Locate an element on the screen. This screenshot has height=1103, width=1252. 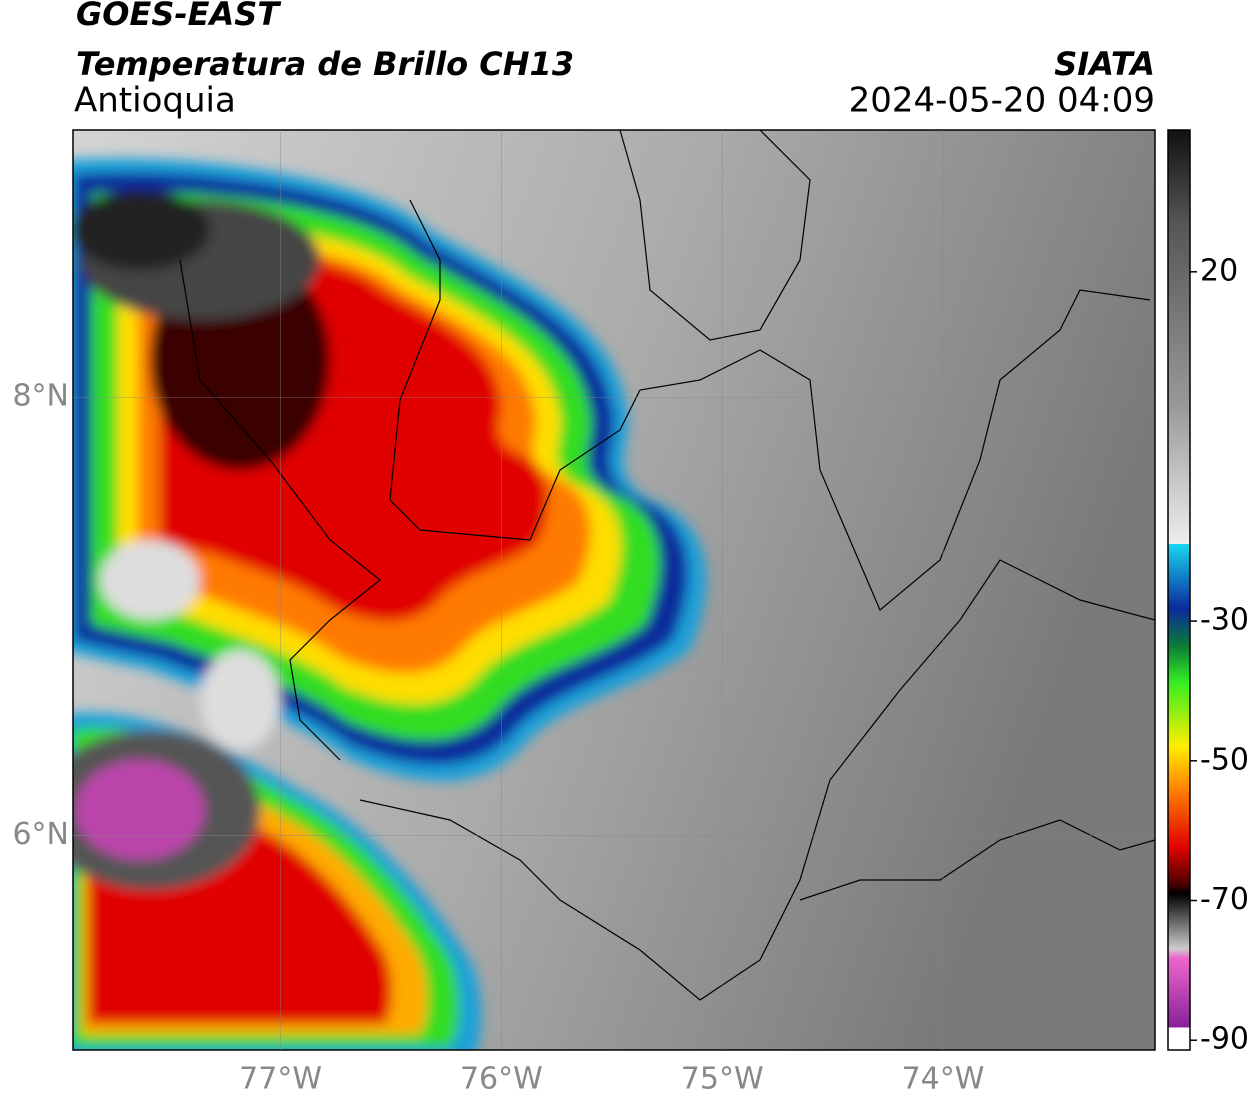
colorbar-tick-label: 20 is located at coordinates (1219, 270).